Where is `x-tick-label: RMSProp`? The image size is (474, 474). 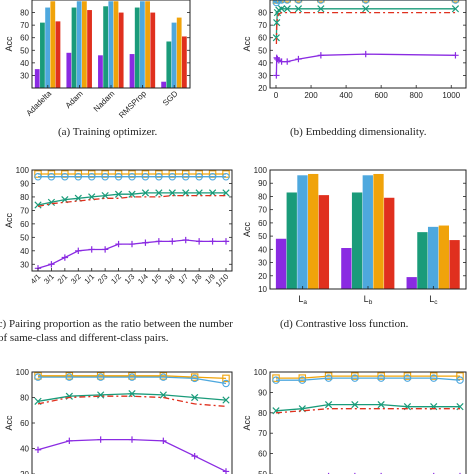 x-tick-label: RMSProp is located at coordinates (132, 104).